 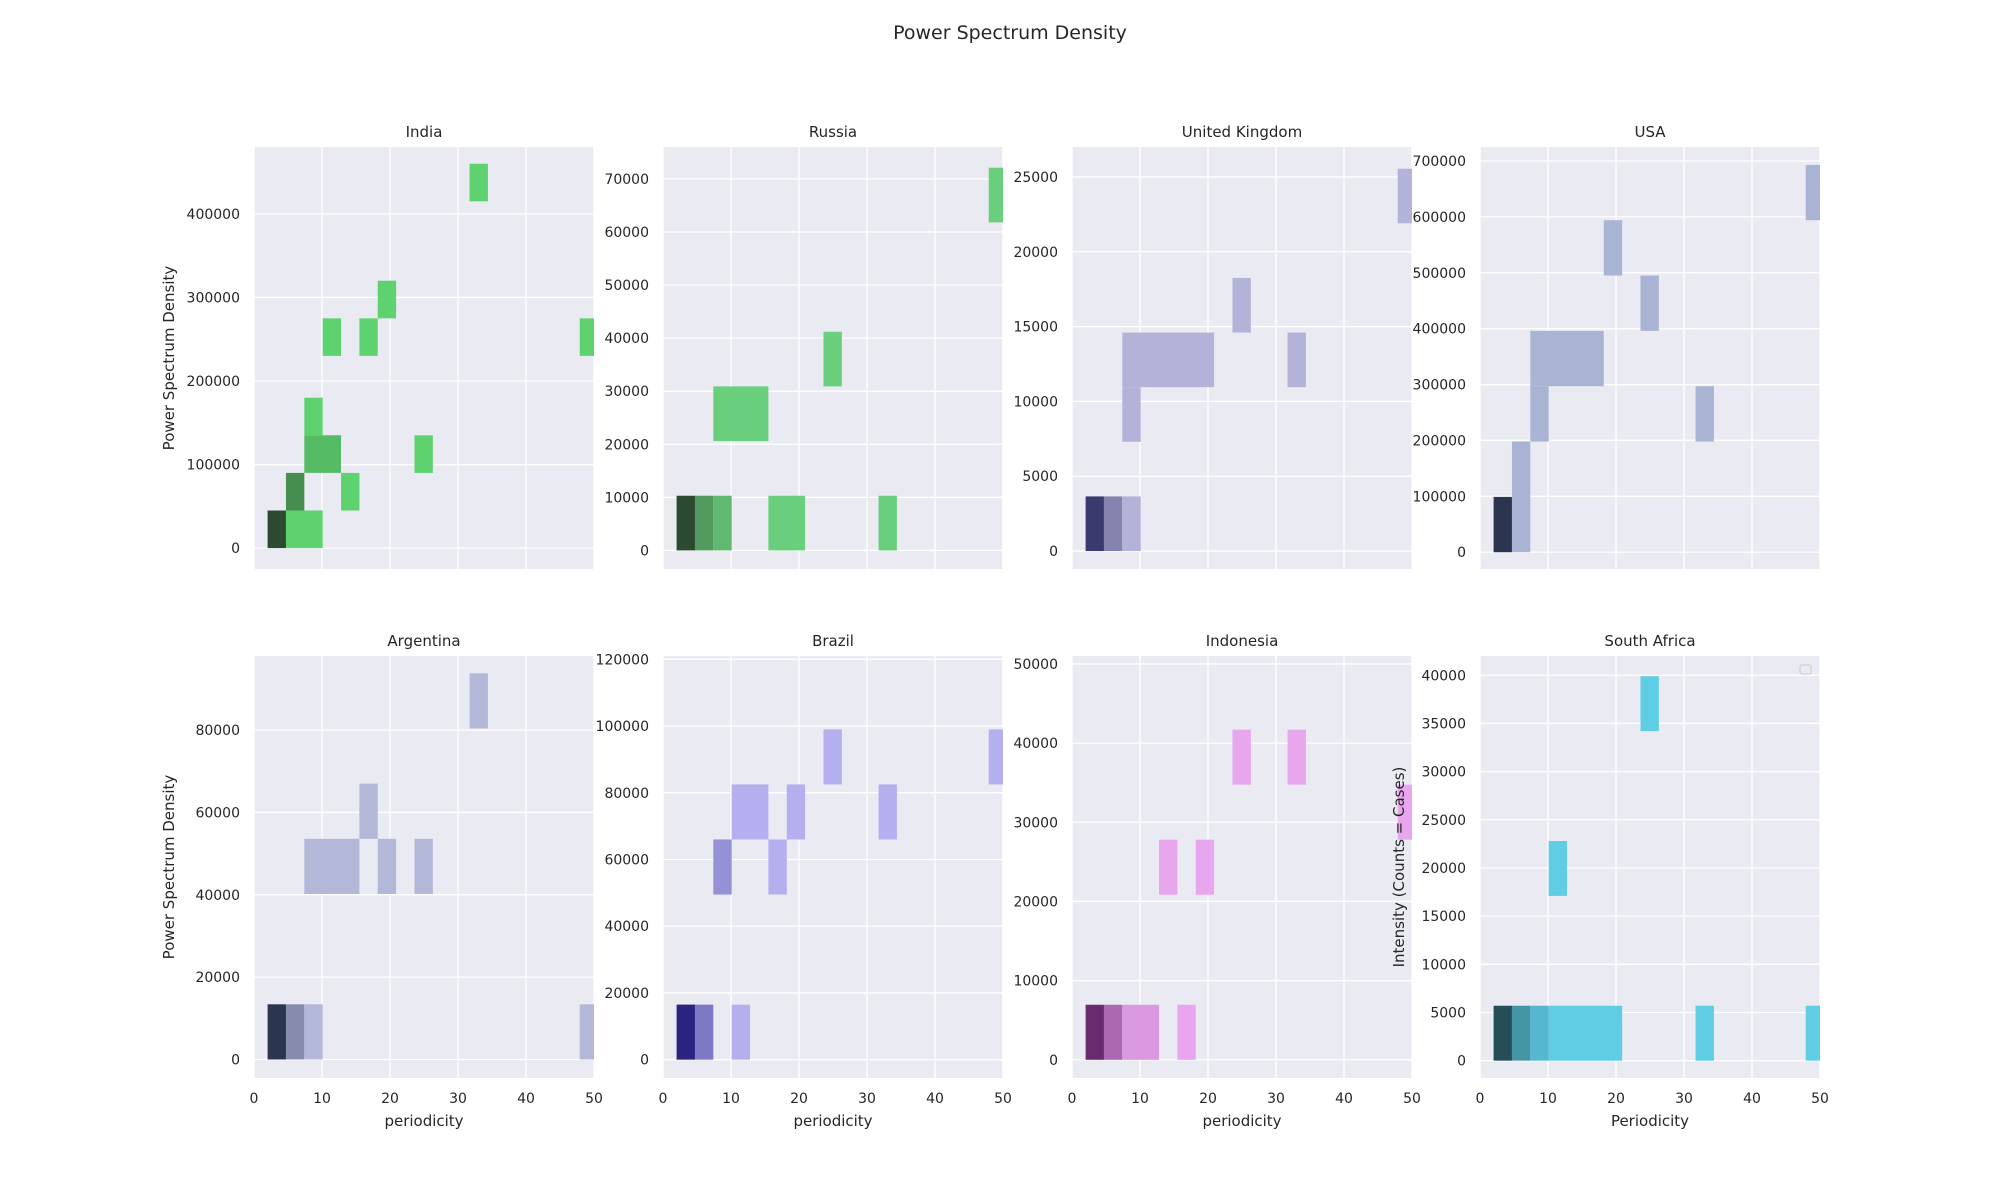 What do you see at coordinates (626, 392) in the screenshot?
I see `y-tick-label: 30000` at bounding box center [626, 392].